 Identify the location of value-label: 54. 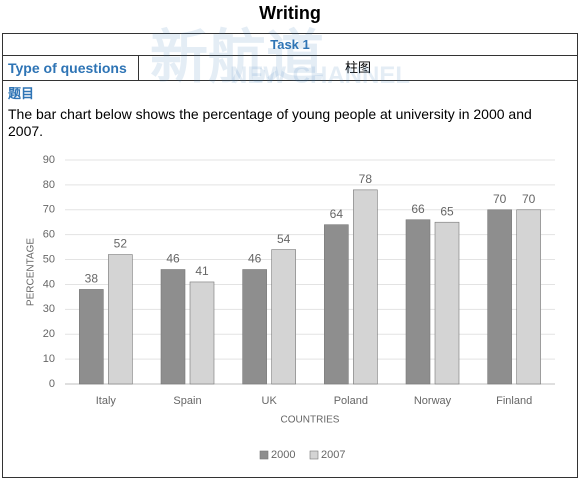
(284, 239).